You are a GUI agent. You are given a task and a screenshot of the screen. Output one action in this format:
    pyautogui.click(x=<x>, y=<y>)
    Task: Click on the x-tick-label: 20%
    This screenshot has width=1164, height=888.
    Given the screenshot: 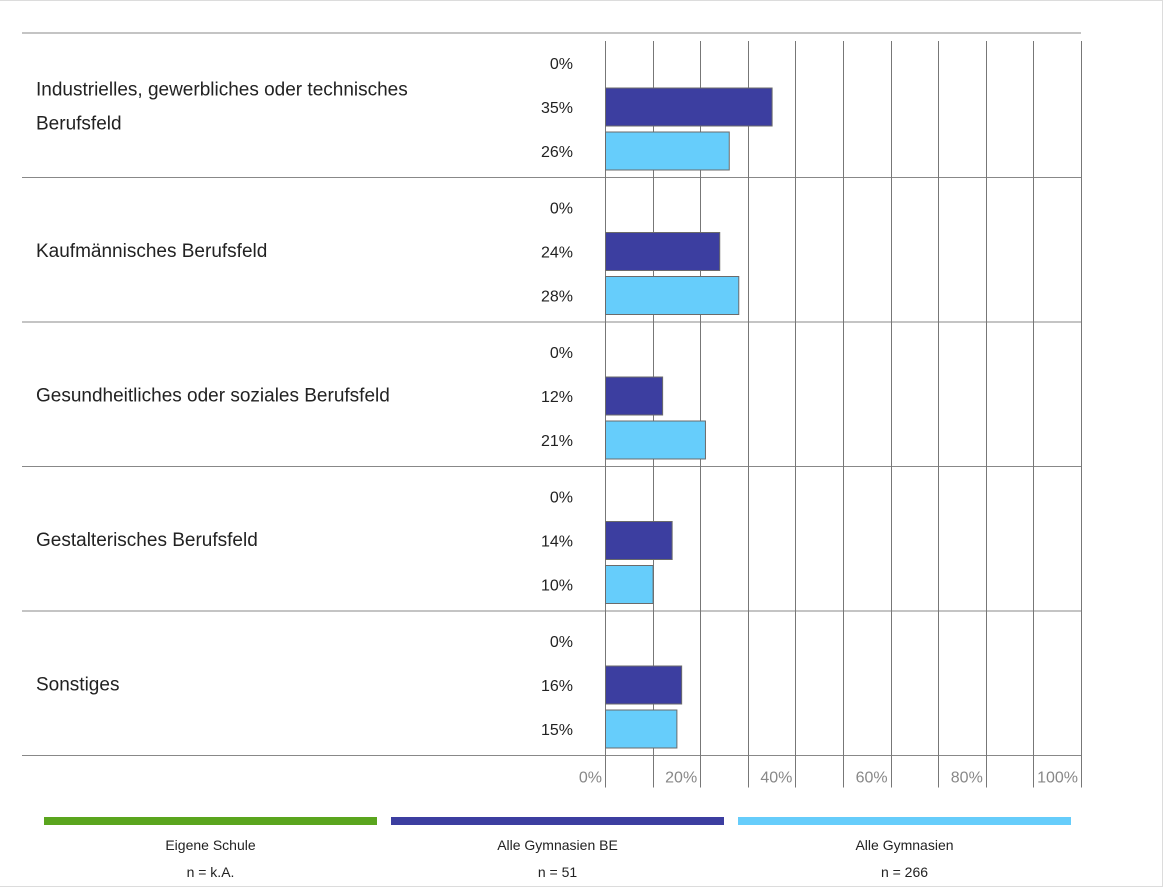 What is the action you would take?
    pyautogui.click(x=681, y=778)
    